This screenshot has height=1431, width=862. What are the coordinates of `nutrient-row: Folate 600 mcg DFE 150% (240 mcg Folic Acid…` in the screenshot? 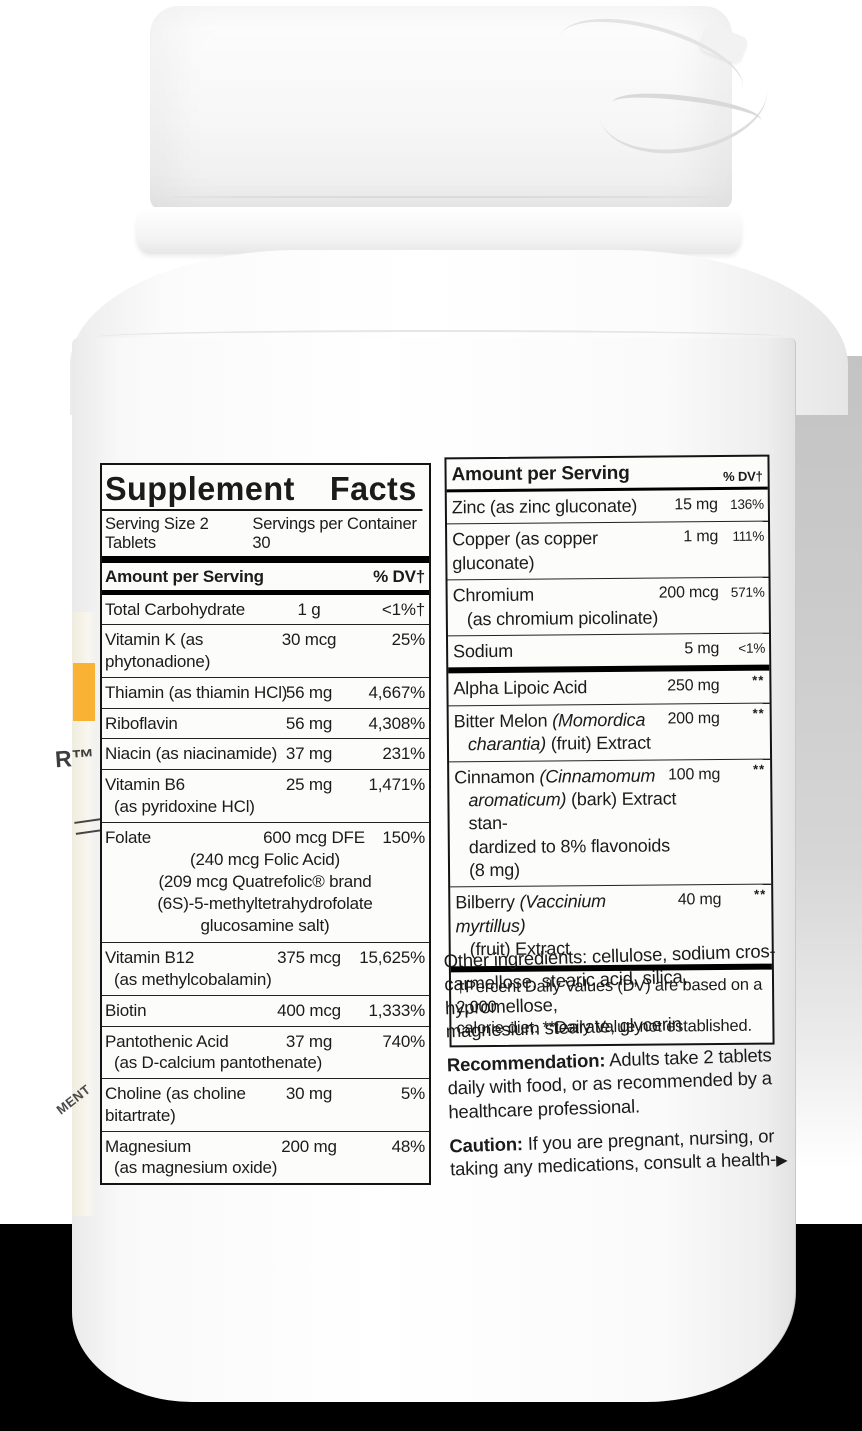 It's located at (265, 882).